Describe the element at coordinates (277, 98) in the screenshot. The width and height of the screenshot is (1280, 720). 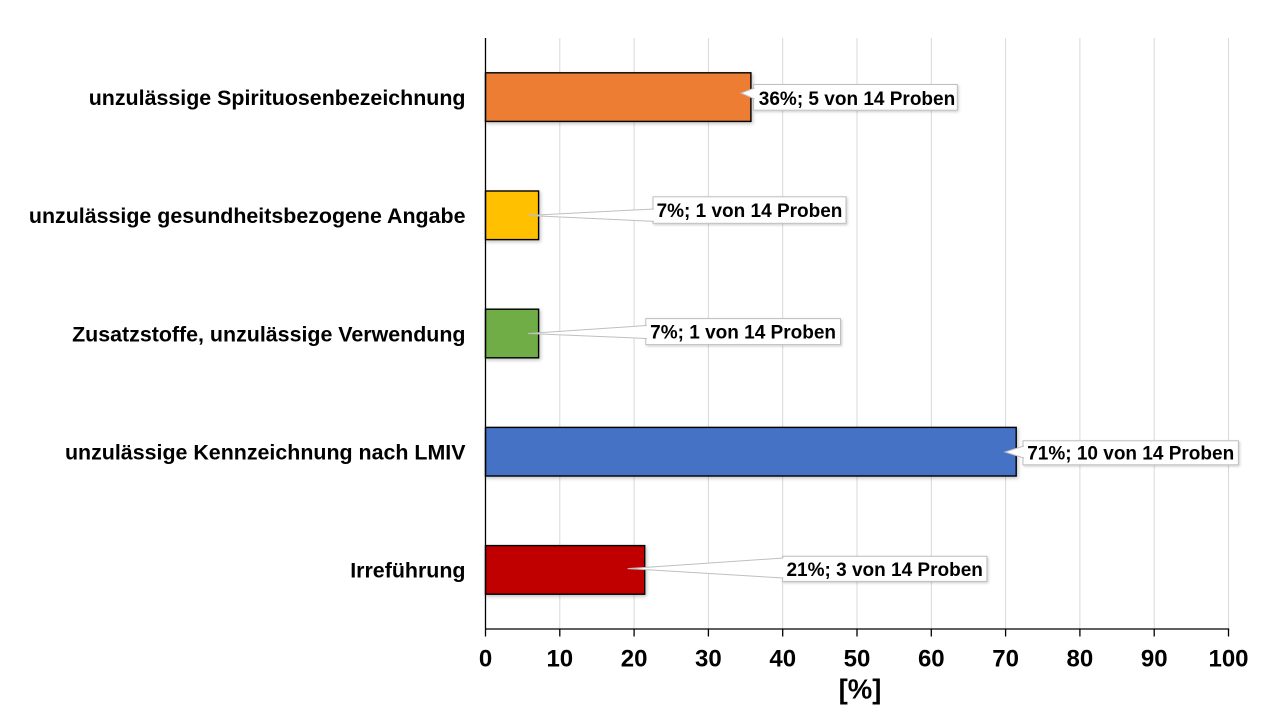
I see `svg-text:unzulässige Spirituosenbezeich: unzulässige Spirituosenbezeichnung` at that location.